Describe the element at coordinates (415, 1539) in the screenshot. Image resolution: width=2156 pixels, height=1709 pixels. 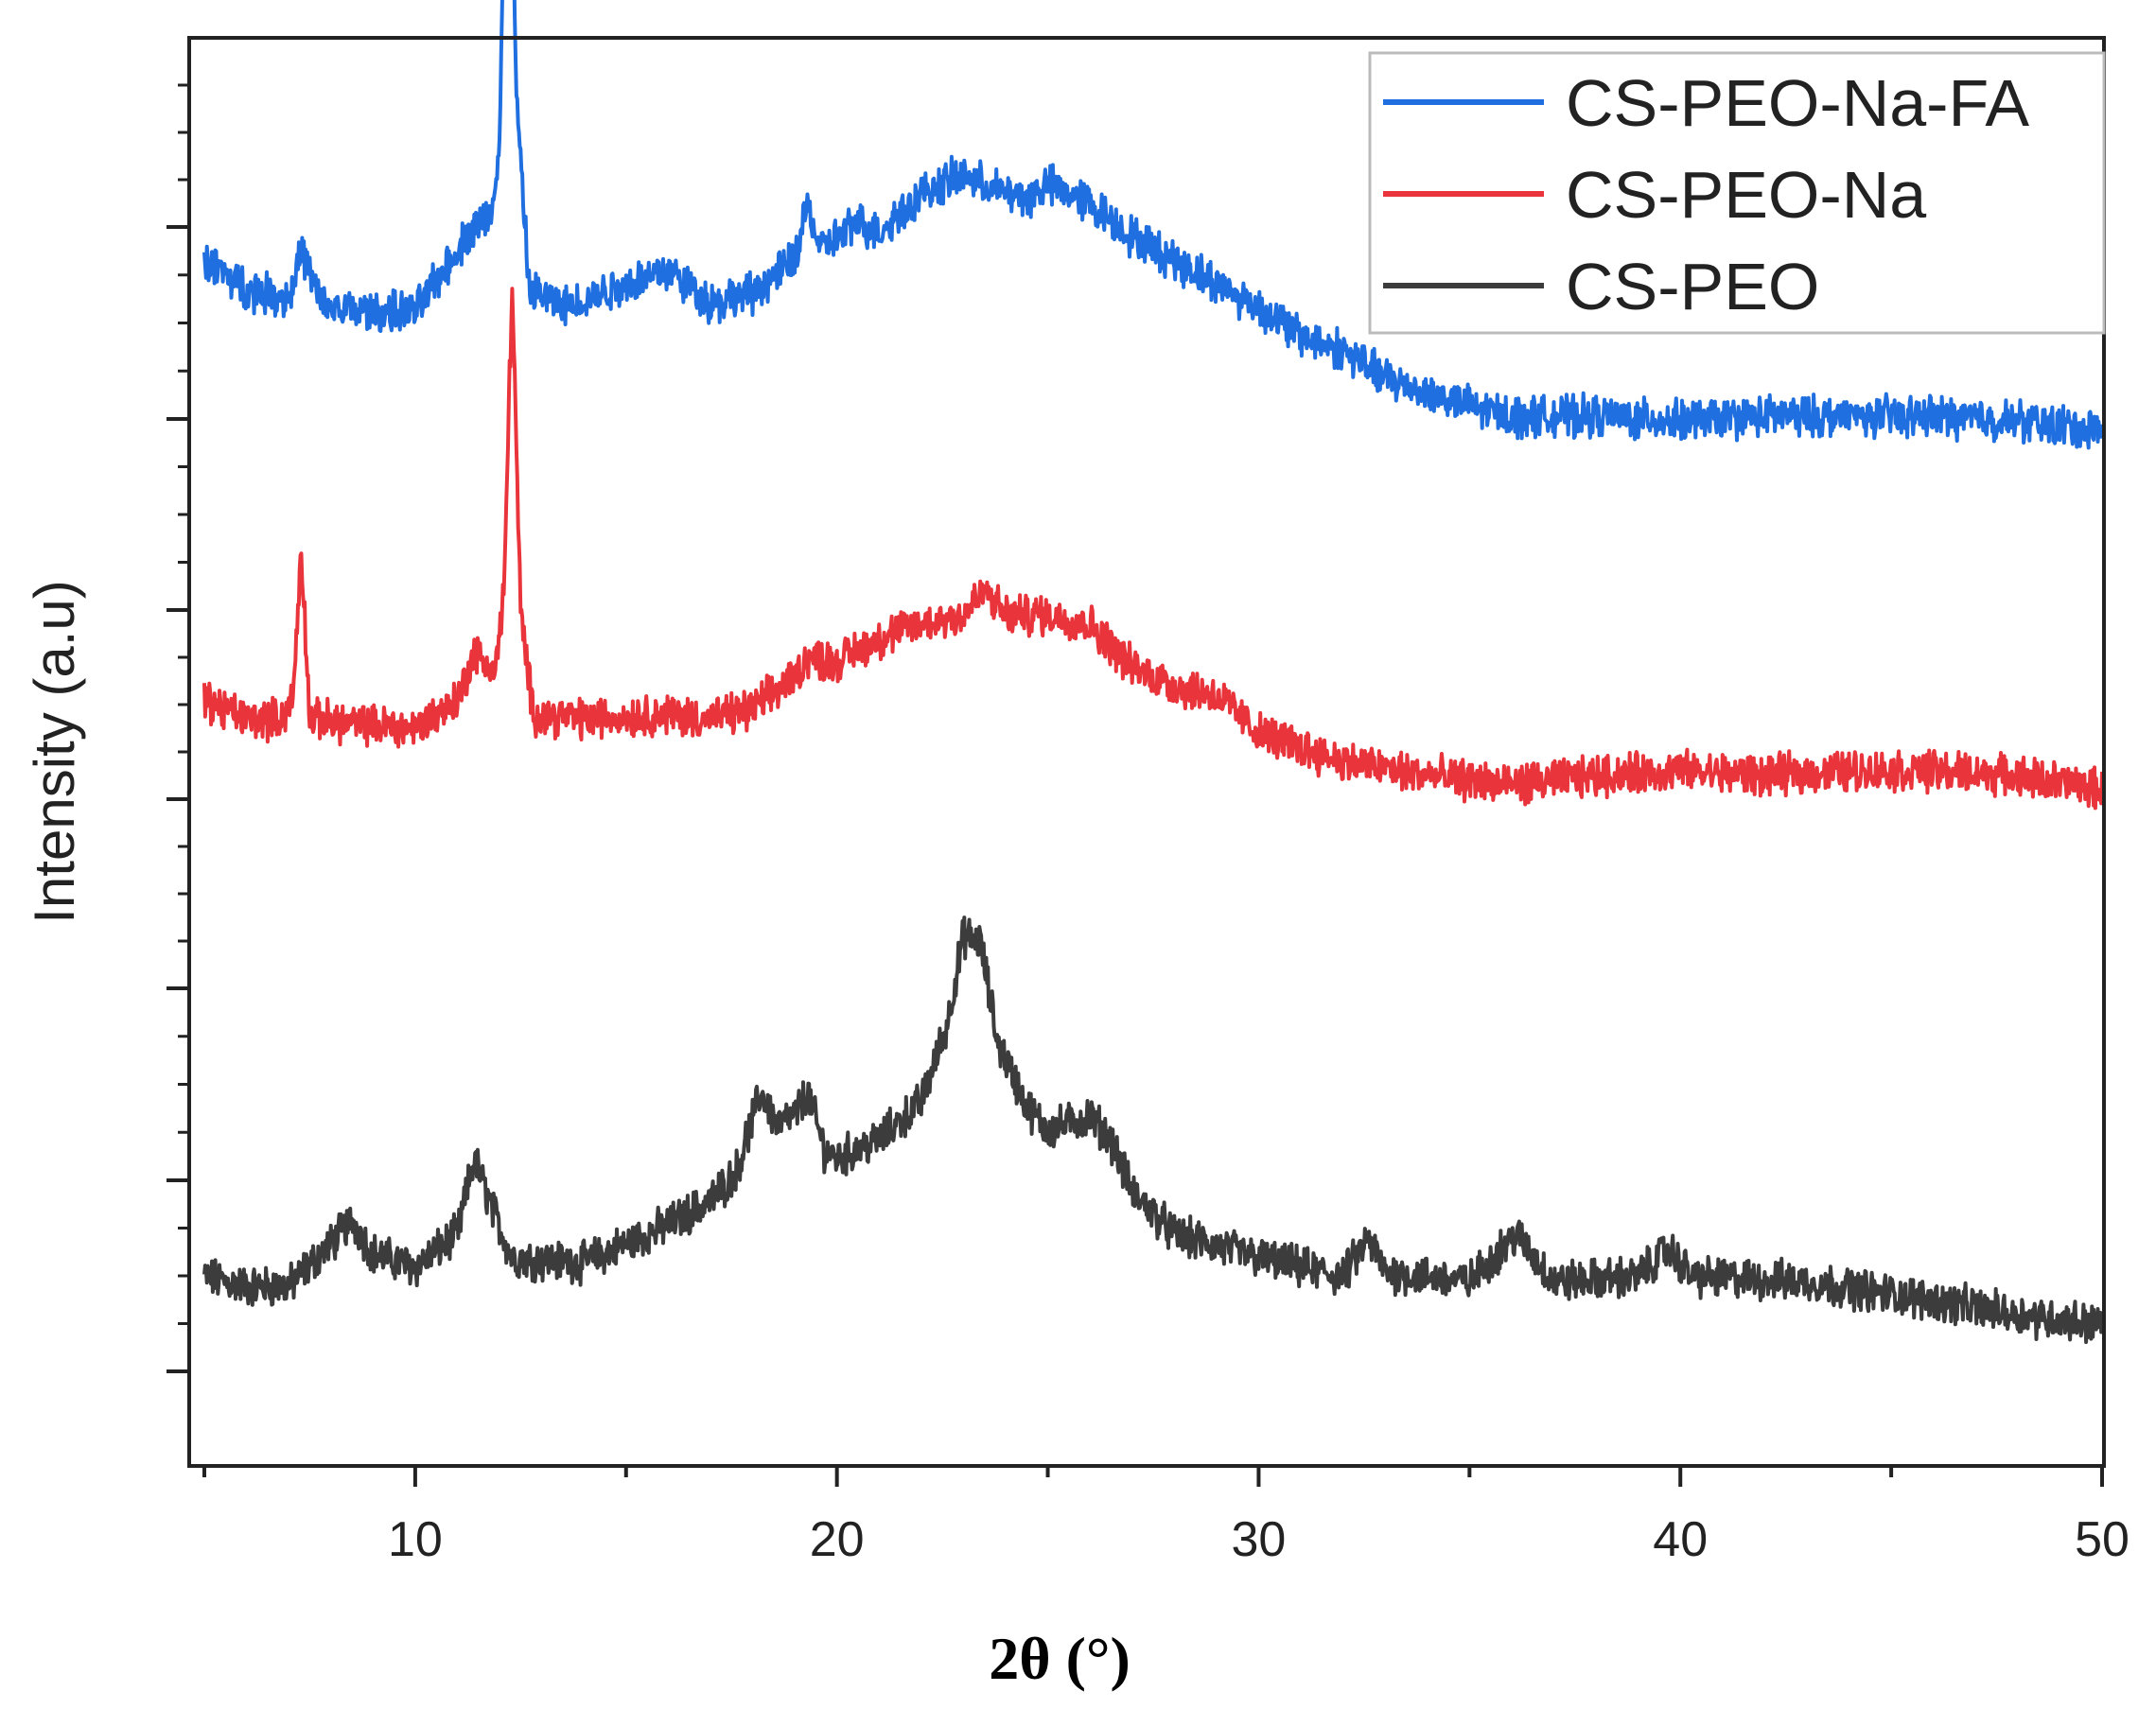
I see `x-tick-label: 10` at that location.